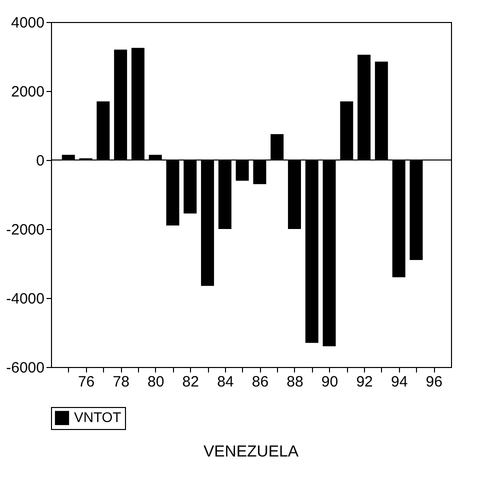 The width and height of the screenshot is (479, 489). Describe the element at coordinates (98, 417) in the screenshot. I see `legend-label: VNTOT` at that location.